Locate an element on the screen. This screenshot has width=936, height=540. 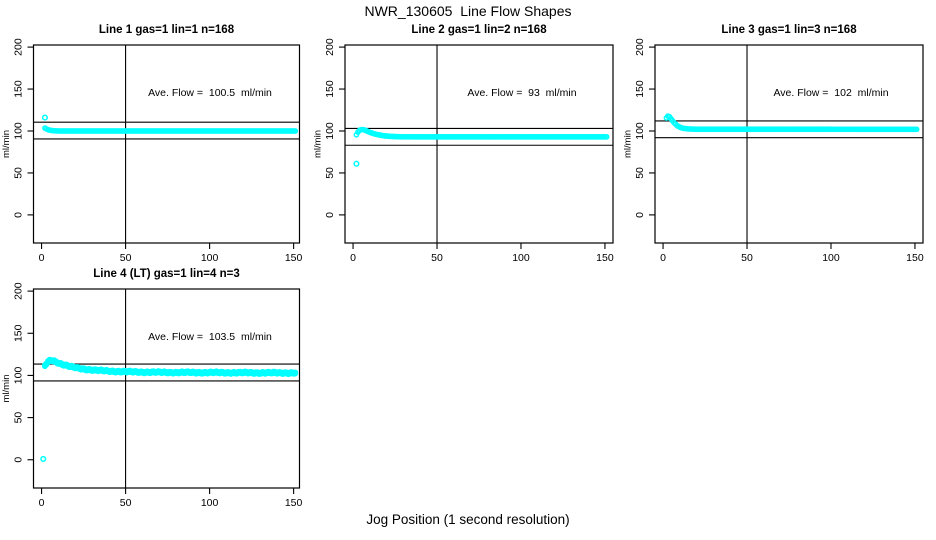
subplot-4-title: Line 4 (LT) gas=1 lin=4 n=3 is located at coordinates (166, 274).